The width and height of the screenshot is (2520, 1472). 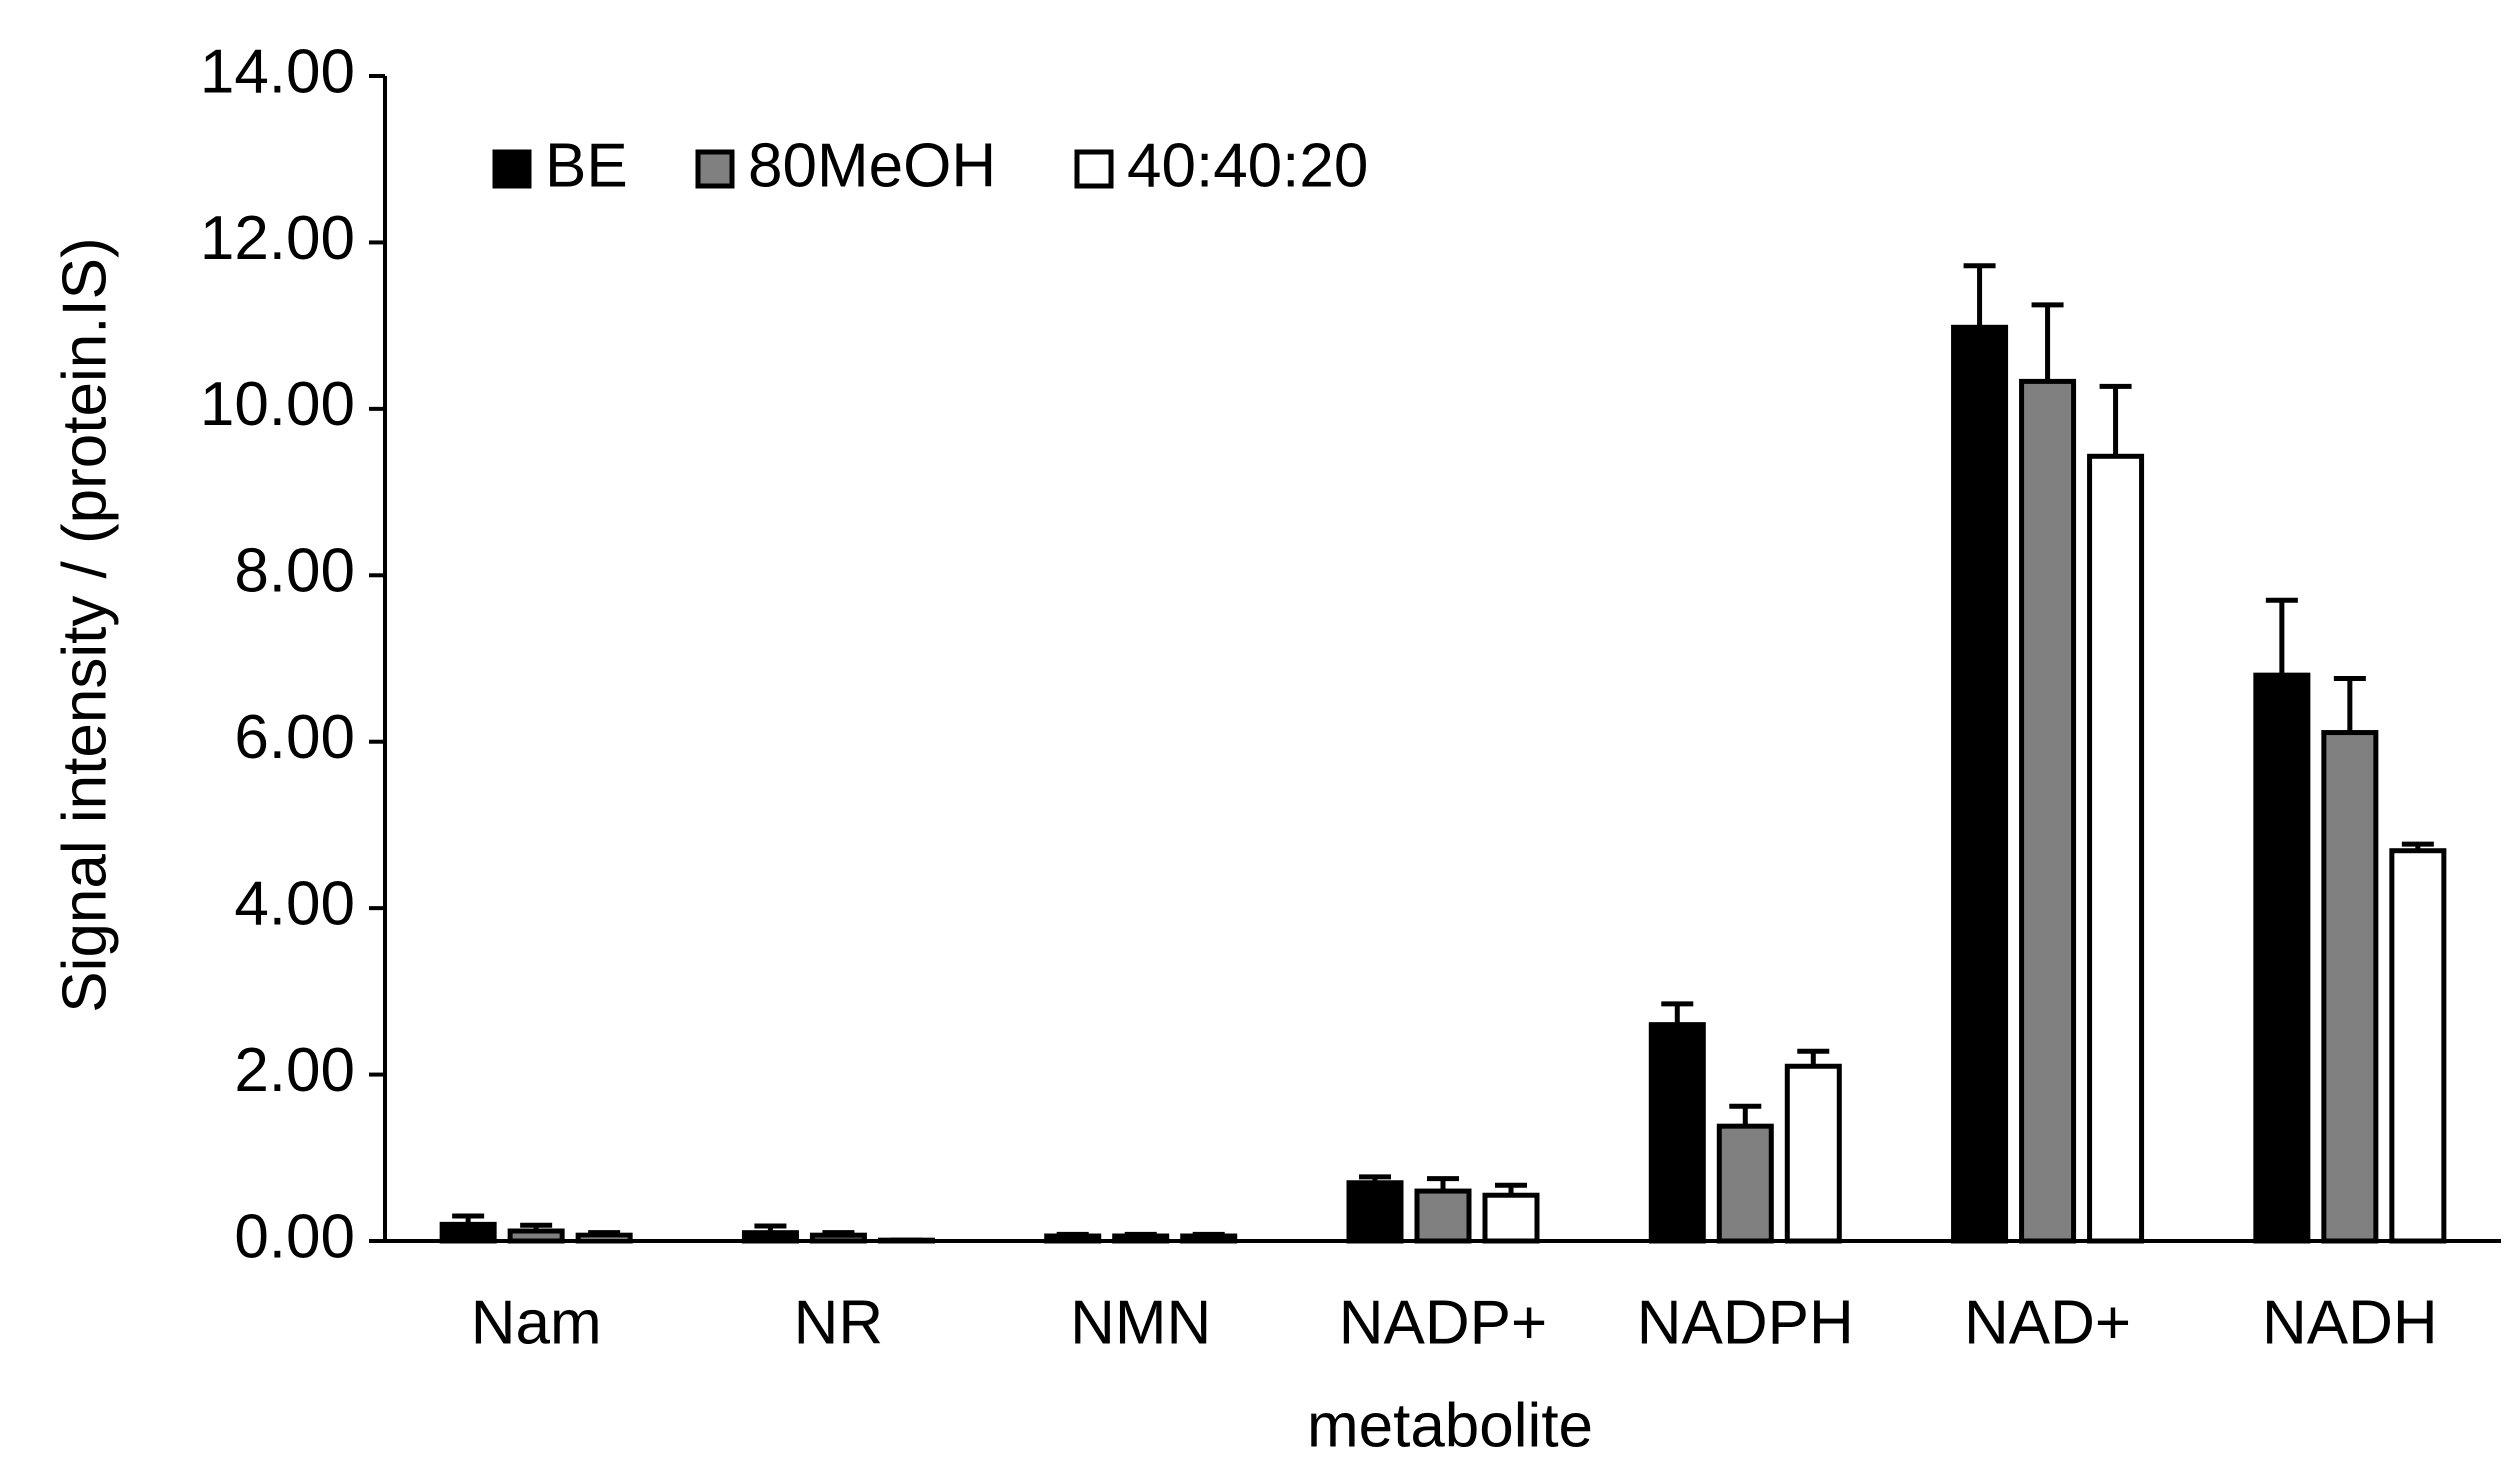 I want to click on legend-label: BE, so click(x=586, y=165).